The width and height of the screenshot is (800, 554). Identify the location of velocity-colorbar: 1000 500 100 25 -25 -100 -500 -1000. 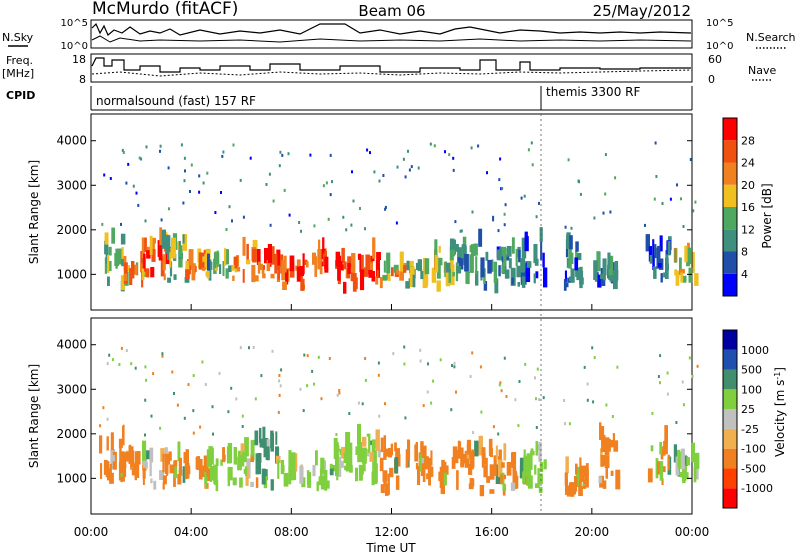
(747, 419).